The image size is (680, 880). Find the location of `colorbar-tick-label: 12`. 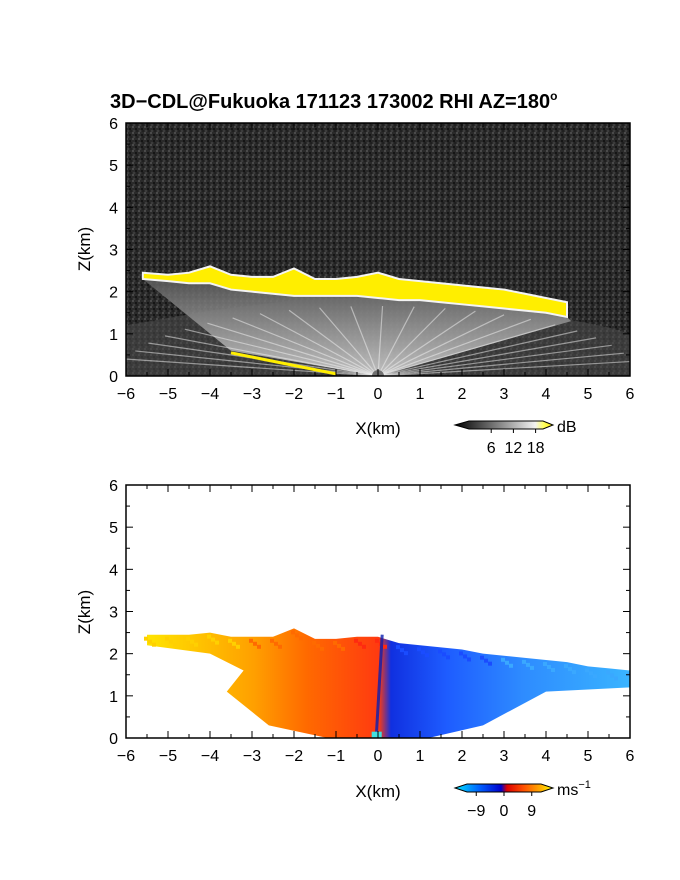

colorbar-tick-label: 12 is located at coordinates (514, 448).